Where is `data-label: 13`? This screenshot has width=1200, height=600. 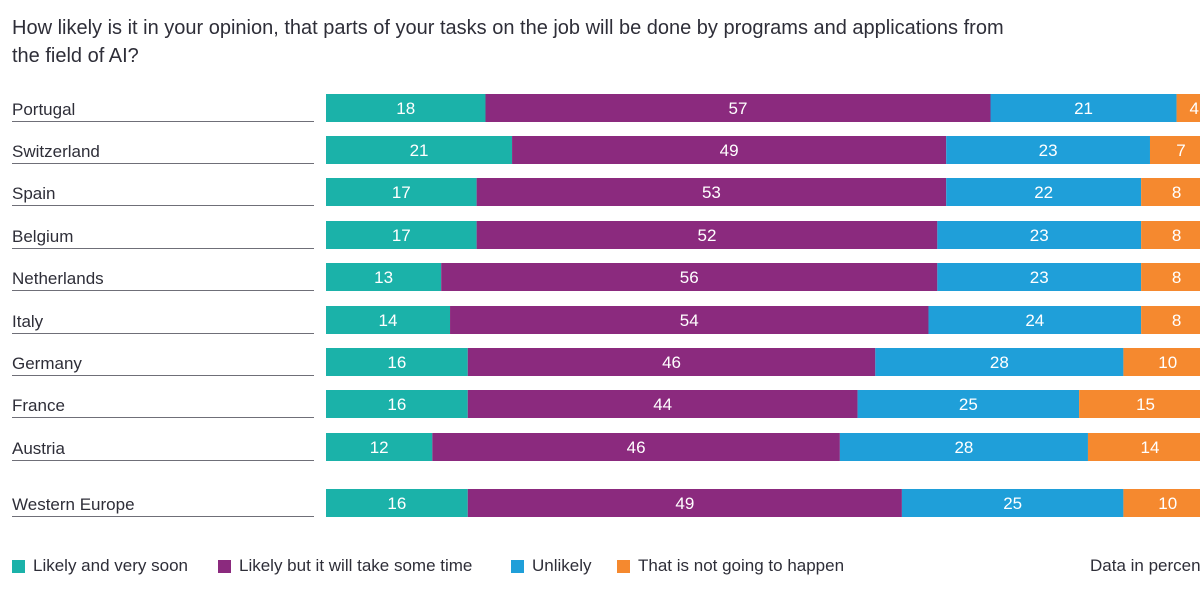 data-label: 13 is located at coordinates (383, 277).